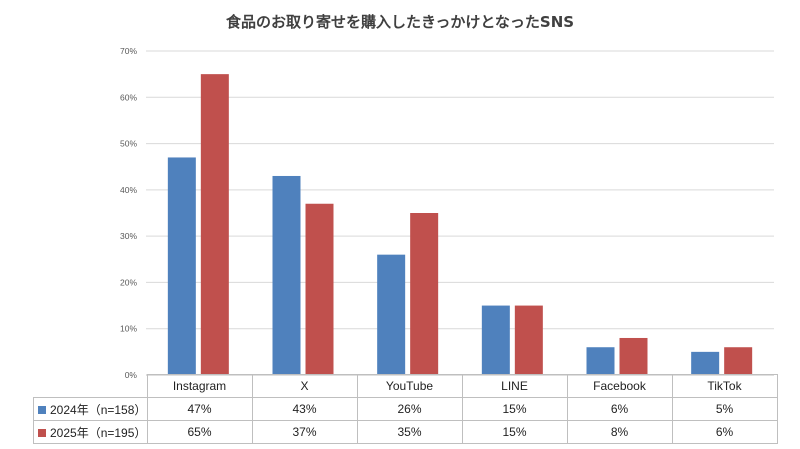 The width and height of the screenshot is (800, 449). Describe the element at coordinates (724, 409) in the screenshot. I see `data-label: 5%` at that location.